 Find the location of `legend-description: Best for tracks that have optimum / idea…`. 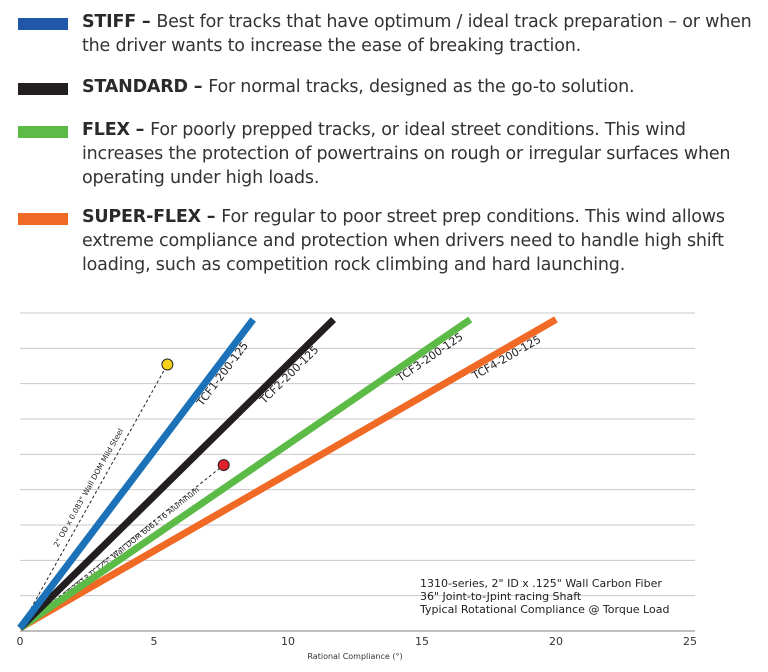

legend-description: Best for tracks that have optimum / idea… is located at coordinates (417, 34).